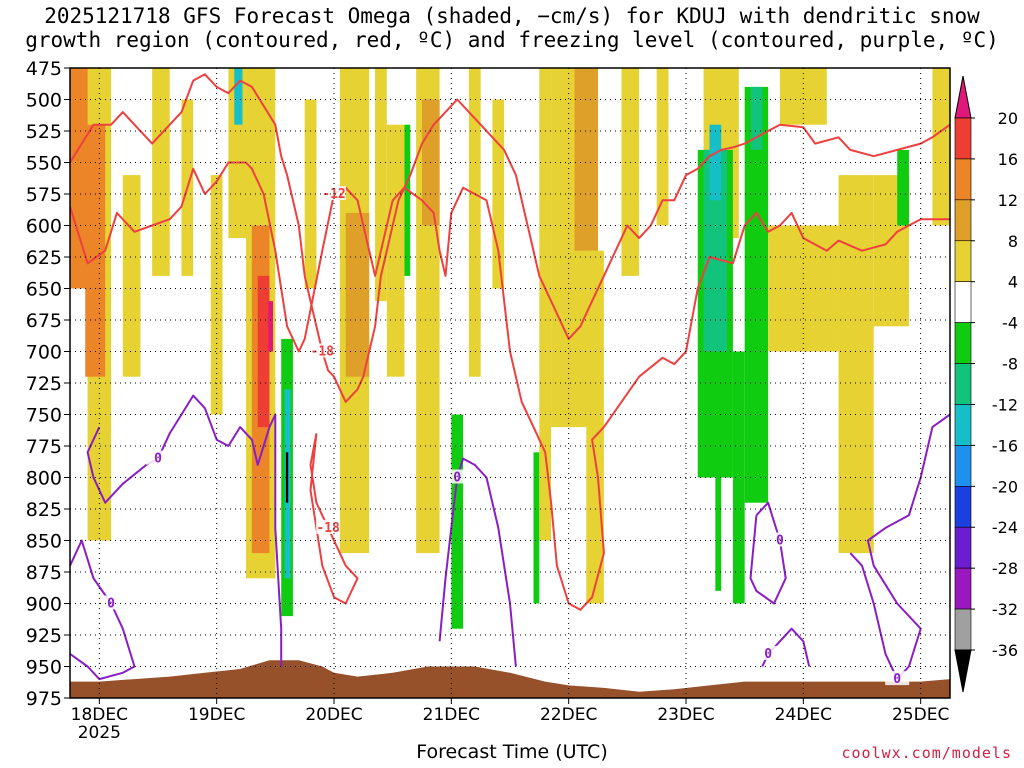 Image resolution: width=1024 pixels, height=768 pixels. I want to click on colorbar-label-7: -12, so click(1005, 404).